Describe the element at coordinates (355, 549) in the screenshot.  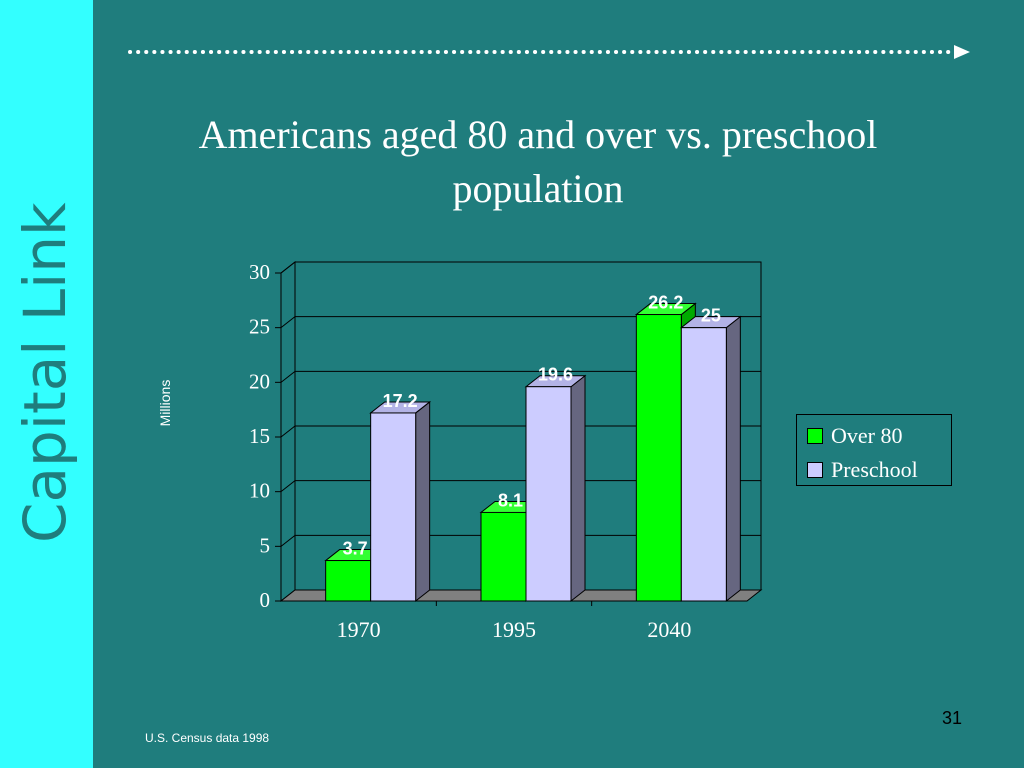
I see `data-label-over-80-1970: 3.7` at that location.